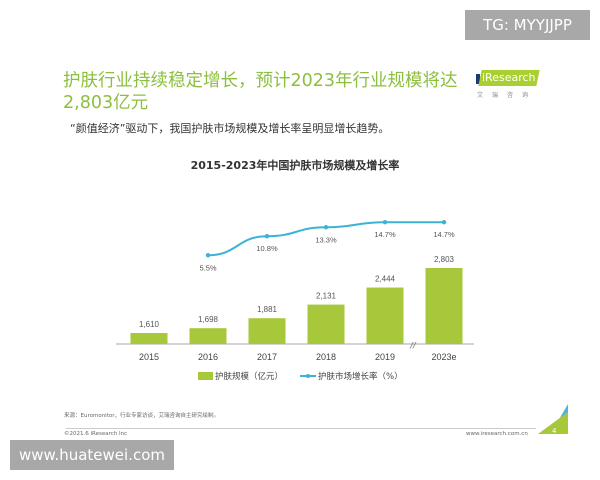  What do you see at coordinates (207, 267) in the screenshot?
I see `growth-label: 5.5%` at bounding box center [207, 267].